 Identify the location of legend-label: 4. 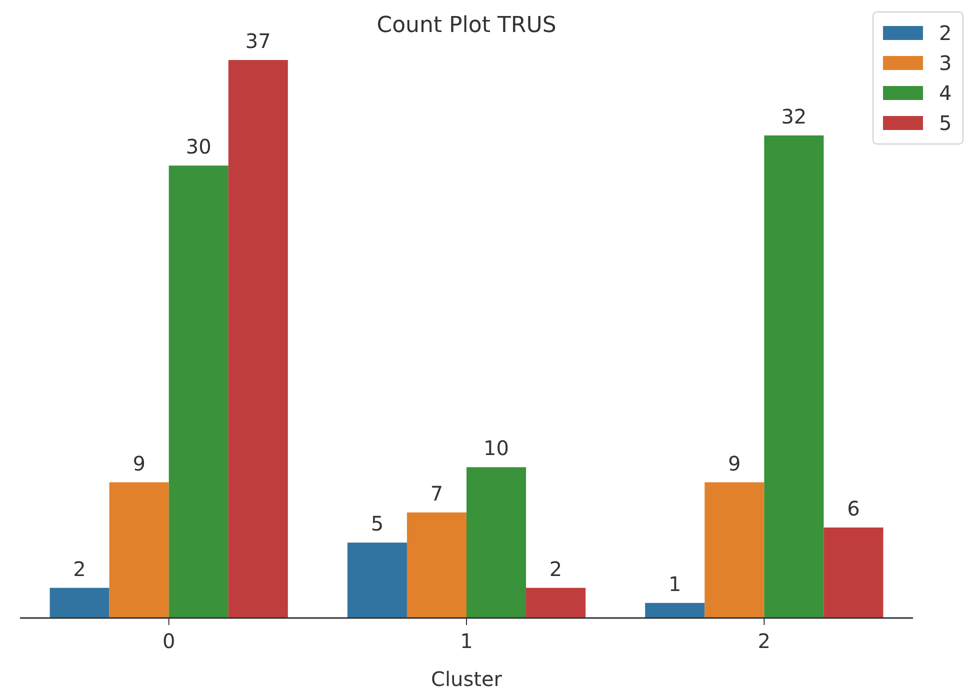
(945, 93).